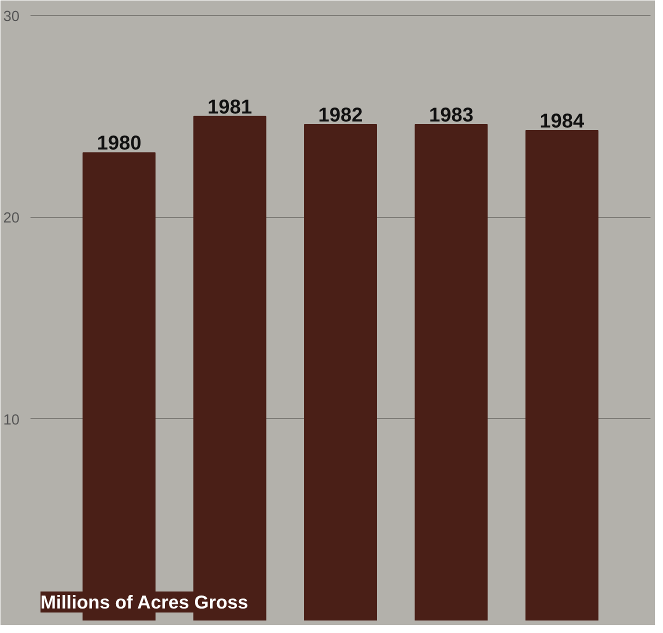 The image size is (663, 633). I want to click on x-tick-label: 1983, so click(451, 115).